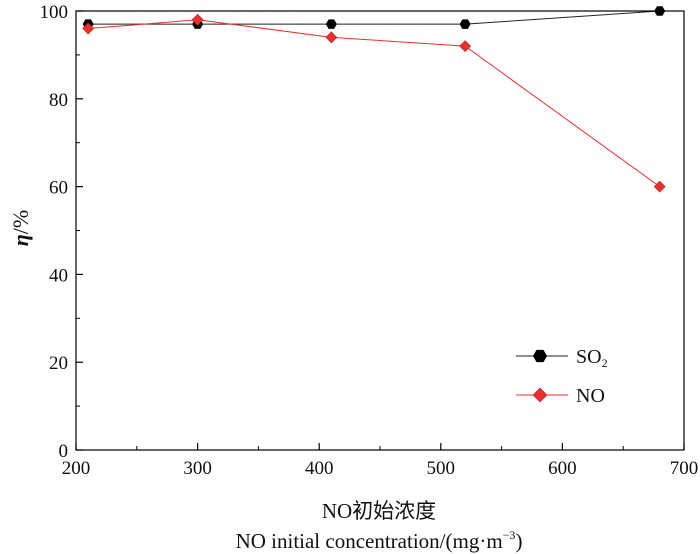 The height and width of the screenshot is (554, 700). Describe the element at coordinates (379, 511) in the screenshot. I see `x-axis-title-cn: NO初始浓度` at that location.